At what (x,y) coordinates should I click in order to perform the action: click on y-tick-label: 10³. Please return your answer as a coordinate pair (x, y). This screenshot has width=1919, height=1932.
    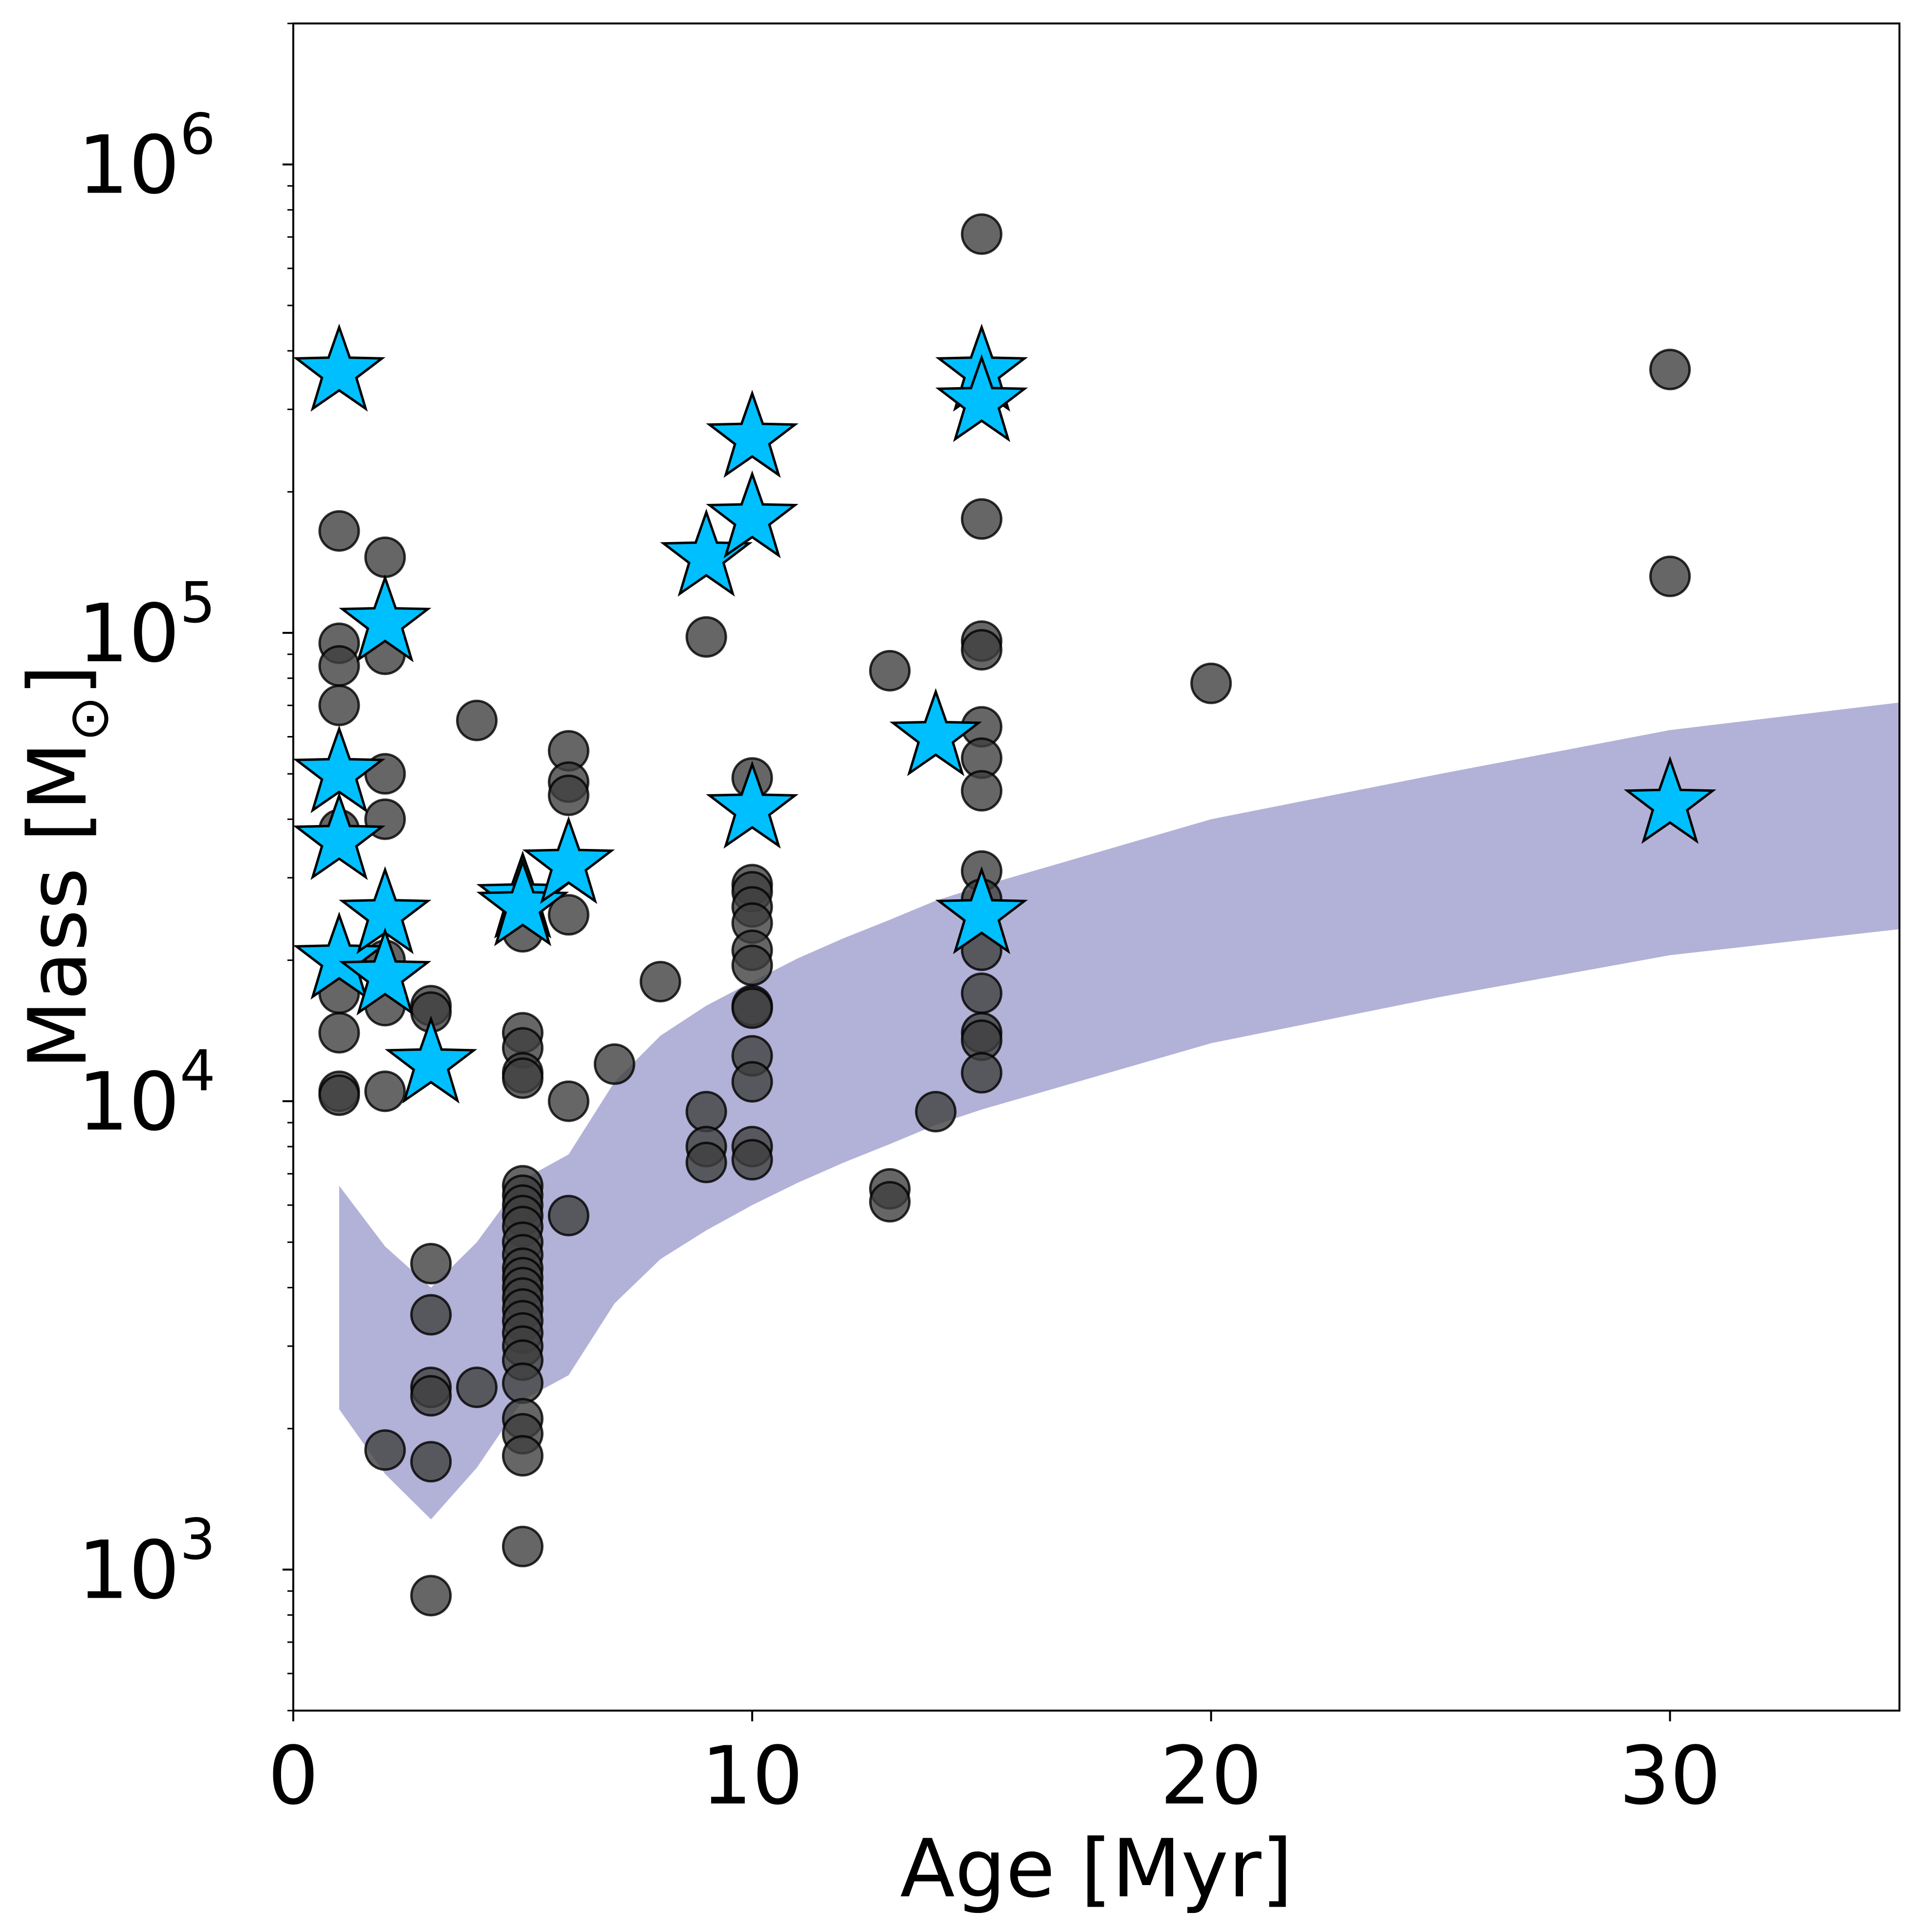
    Looking at the image, I should click on (147, 1562).